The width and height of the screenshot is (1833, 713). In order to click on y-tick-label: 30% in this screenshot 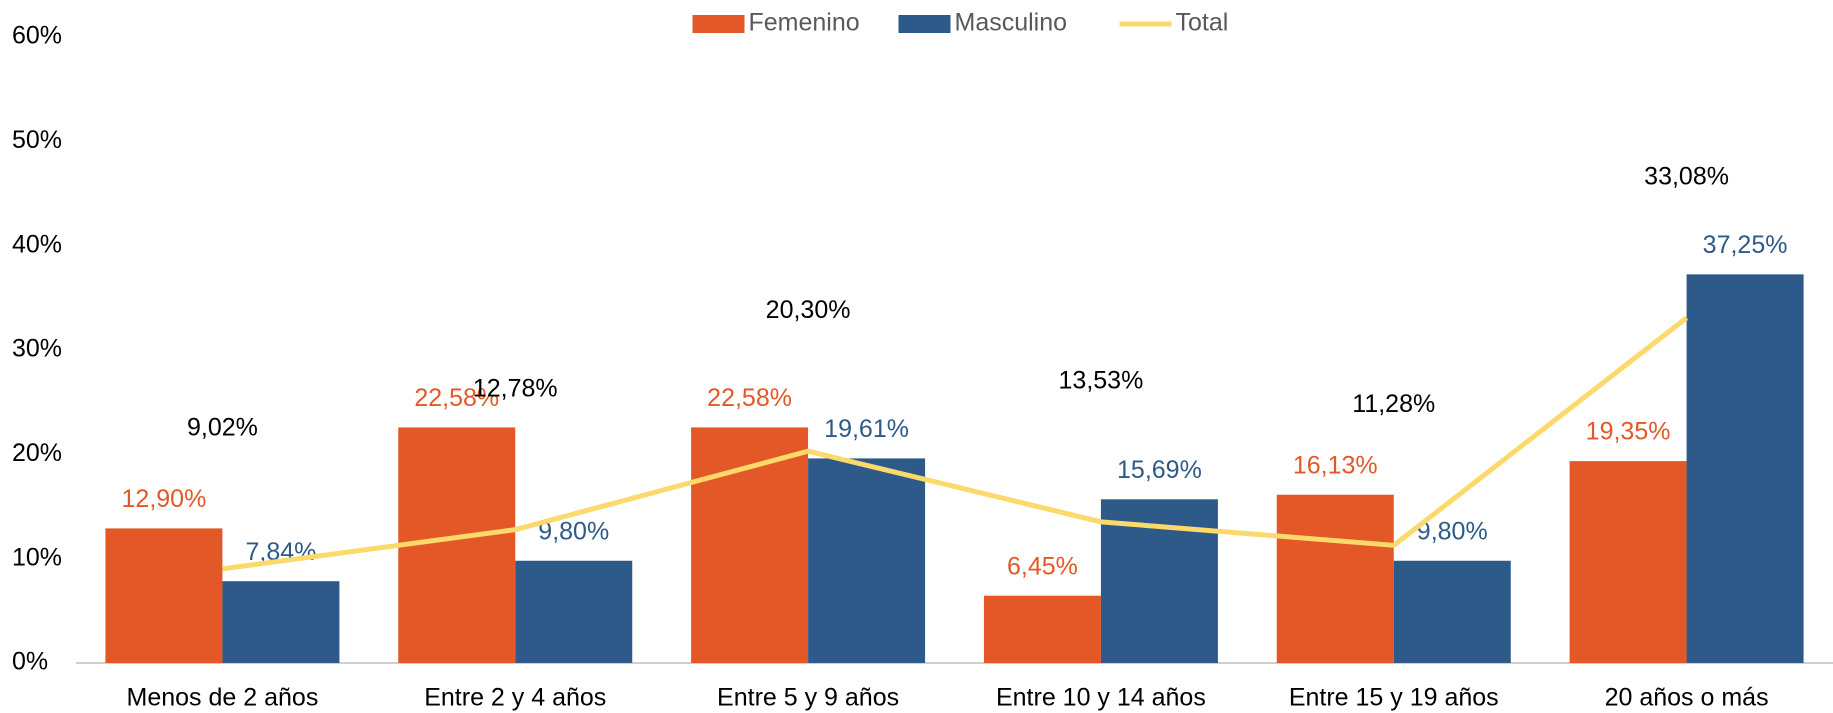, I will do `click(37, 349)`.